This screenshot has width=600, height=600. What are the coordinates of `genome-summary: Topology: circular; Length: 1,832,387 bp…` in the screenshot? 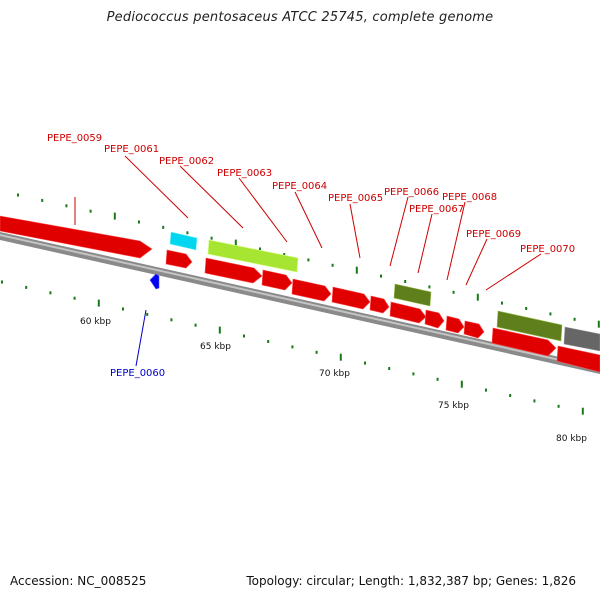 It's located at (411, 581).